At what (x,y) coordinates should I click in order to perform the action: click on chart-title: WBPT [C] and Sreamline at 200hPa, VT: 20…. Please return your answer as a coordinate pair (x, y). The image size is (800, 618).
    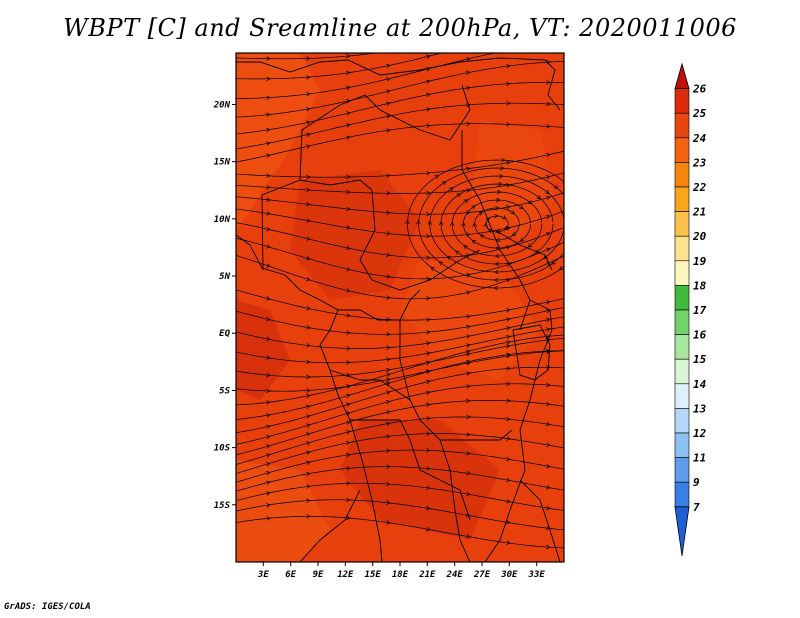
    Looking at the image, I should click on (400, 28).